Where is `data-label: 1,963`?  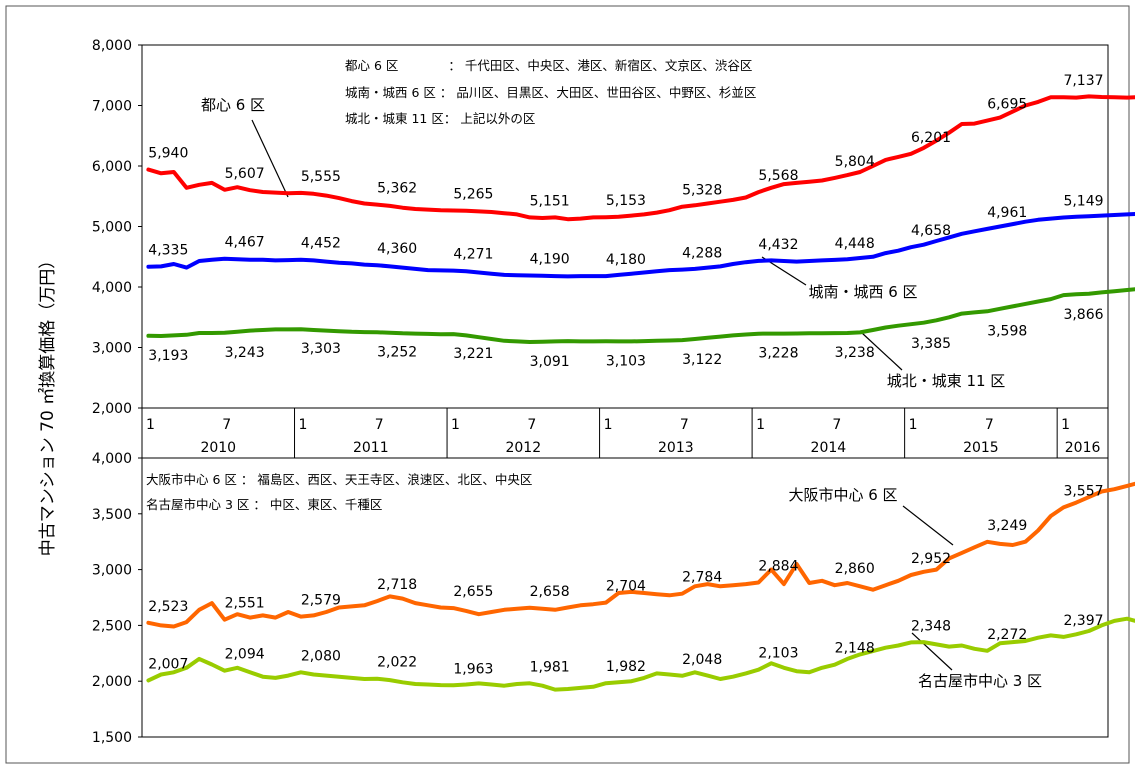 data-label: 1,963 is located at coordinates (473, 669).